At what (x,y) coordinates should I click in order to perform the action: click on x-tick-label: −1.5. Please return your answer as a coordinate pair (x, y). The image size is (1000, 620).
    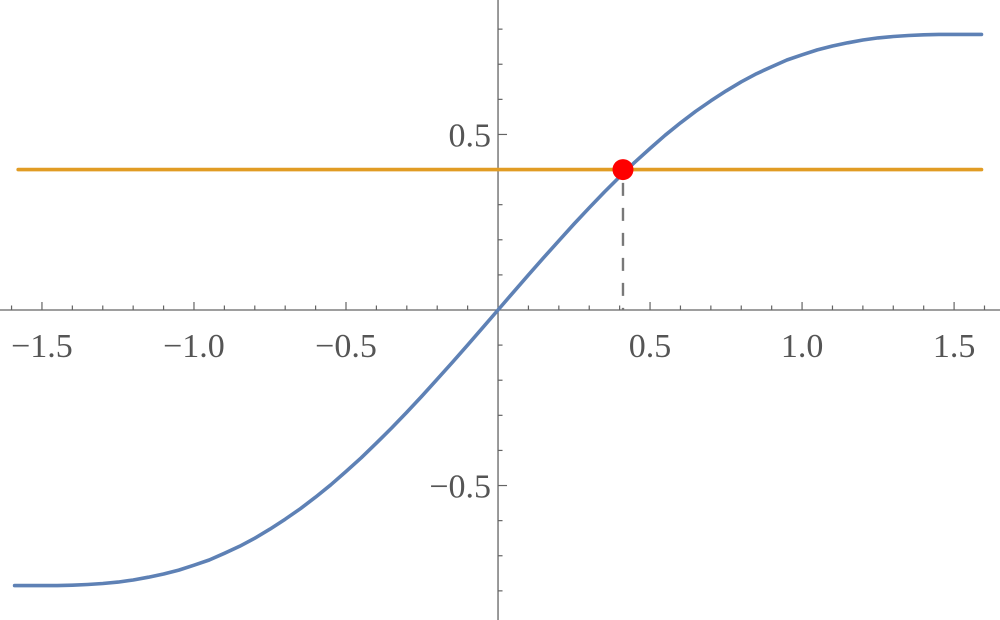
    Looking at the image, I should click on (42, 346).